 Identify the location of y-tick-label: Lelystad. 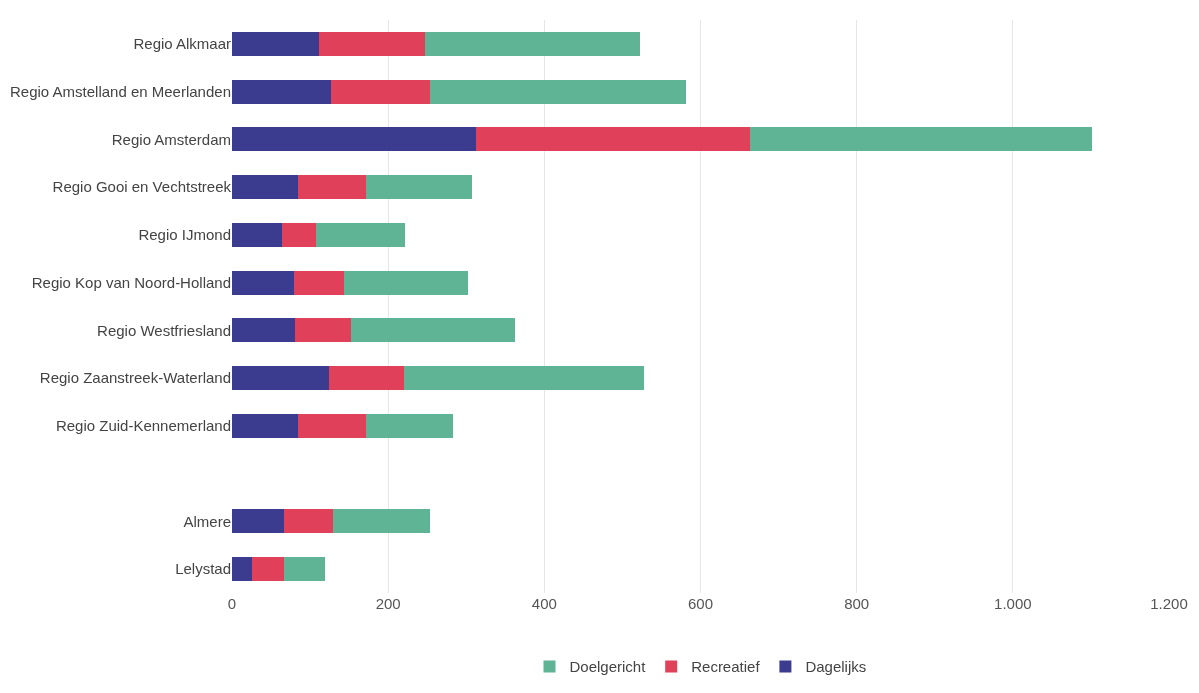
(203, 569).